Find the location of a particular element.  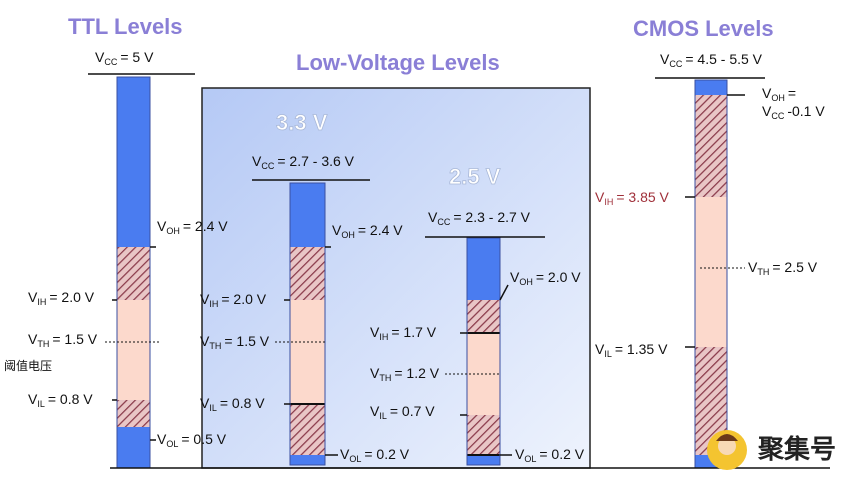

cmos-bar is located at coordinates (711, 274).